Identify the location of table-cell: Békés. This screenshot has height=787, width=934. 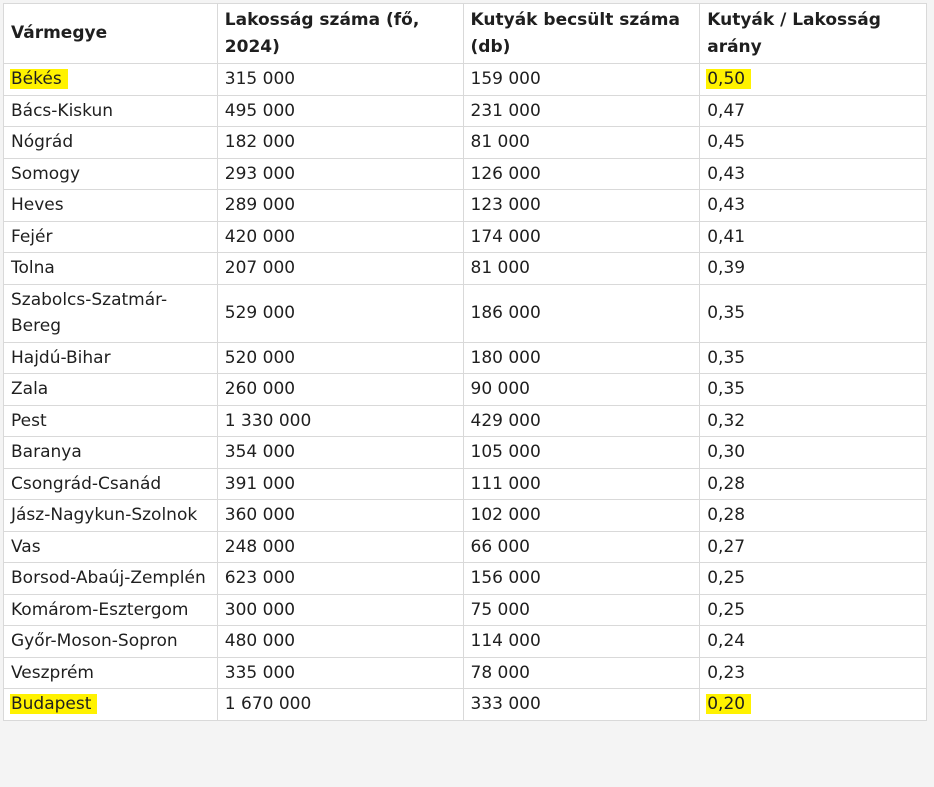
(110, 79).